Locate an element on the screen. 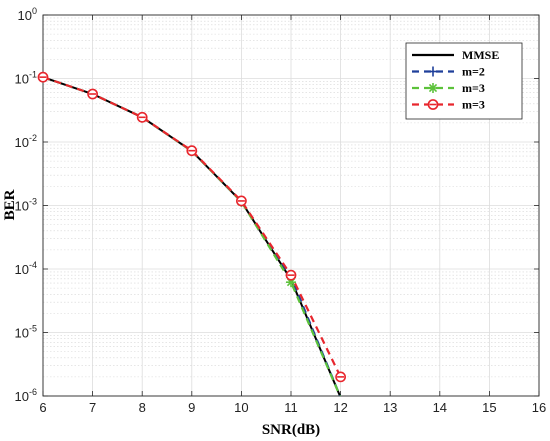  x-tick-label: 7 is located at coordinates (92, 407).